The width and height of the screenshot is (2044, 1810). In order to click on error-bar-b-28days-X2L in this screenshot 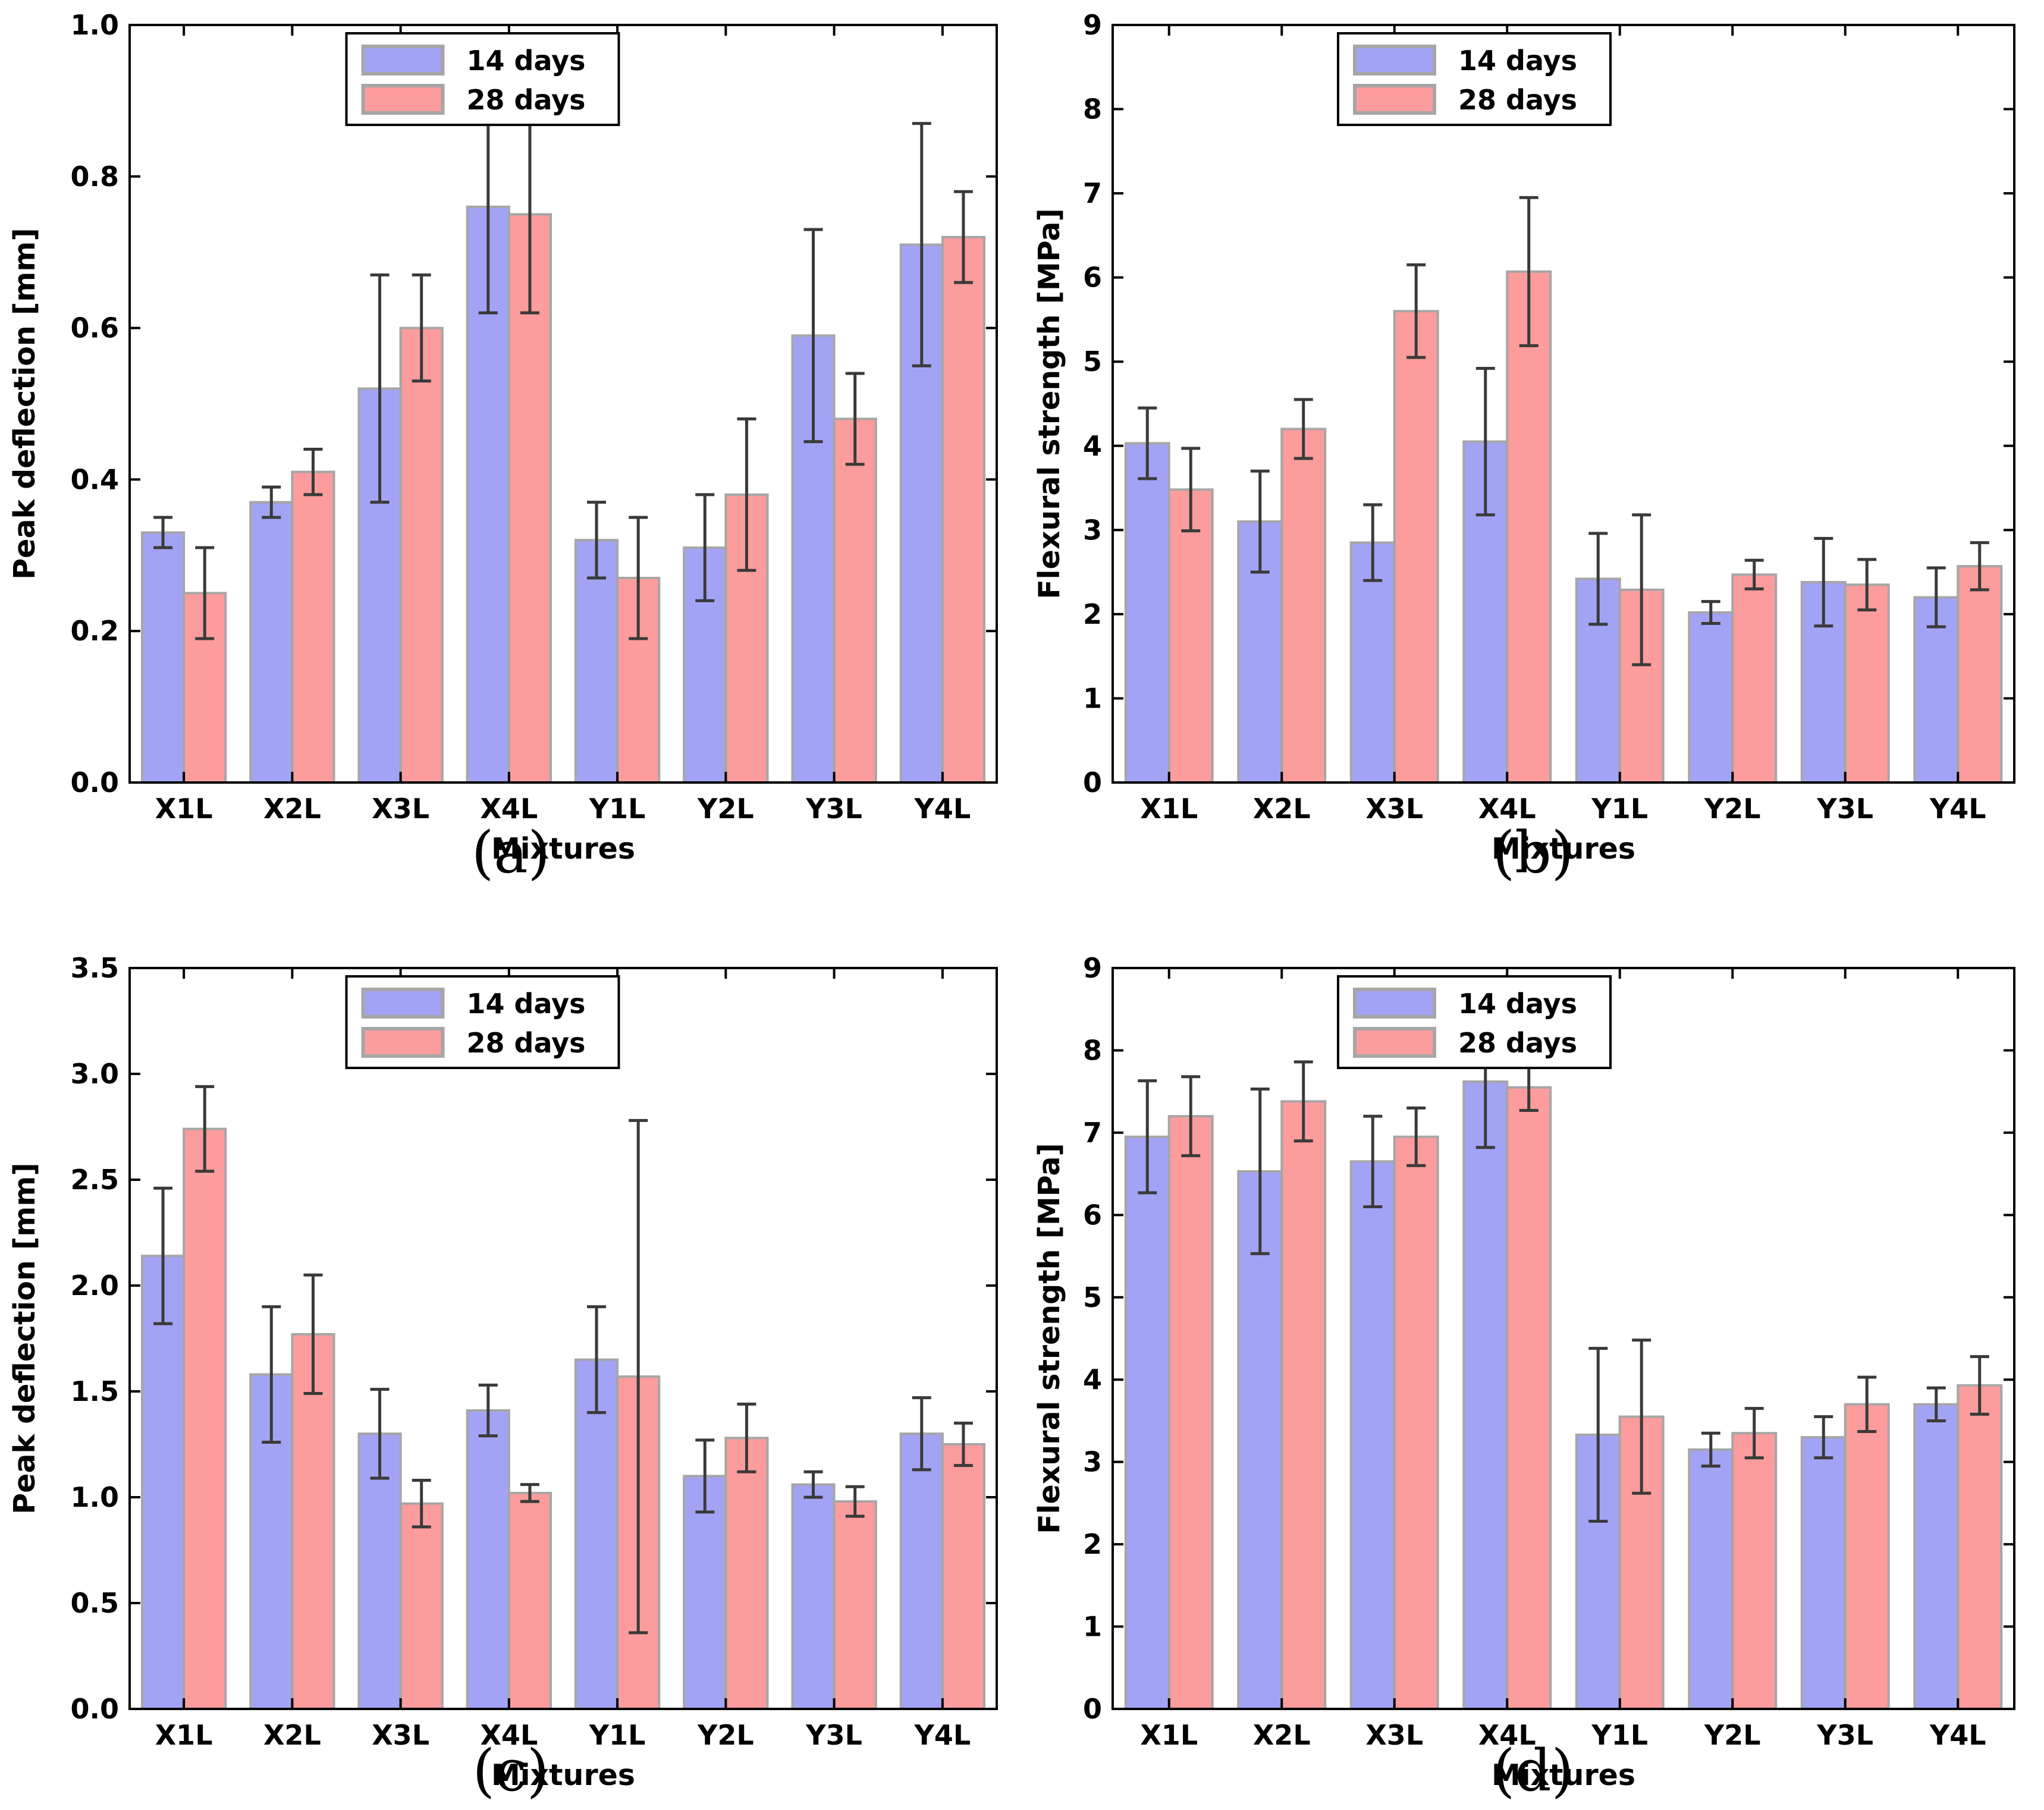, I will do `click(1303, 429)`.